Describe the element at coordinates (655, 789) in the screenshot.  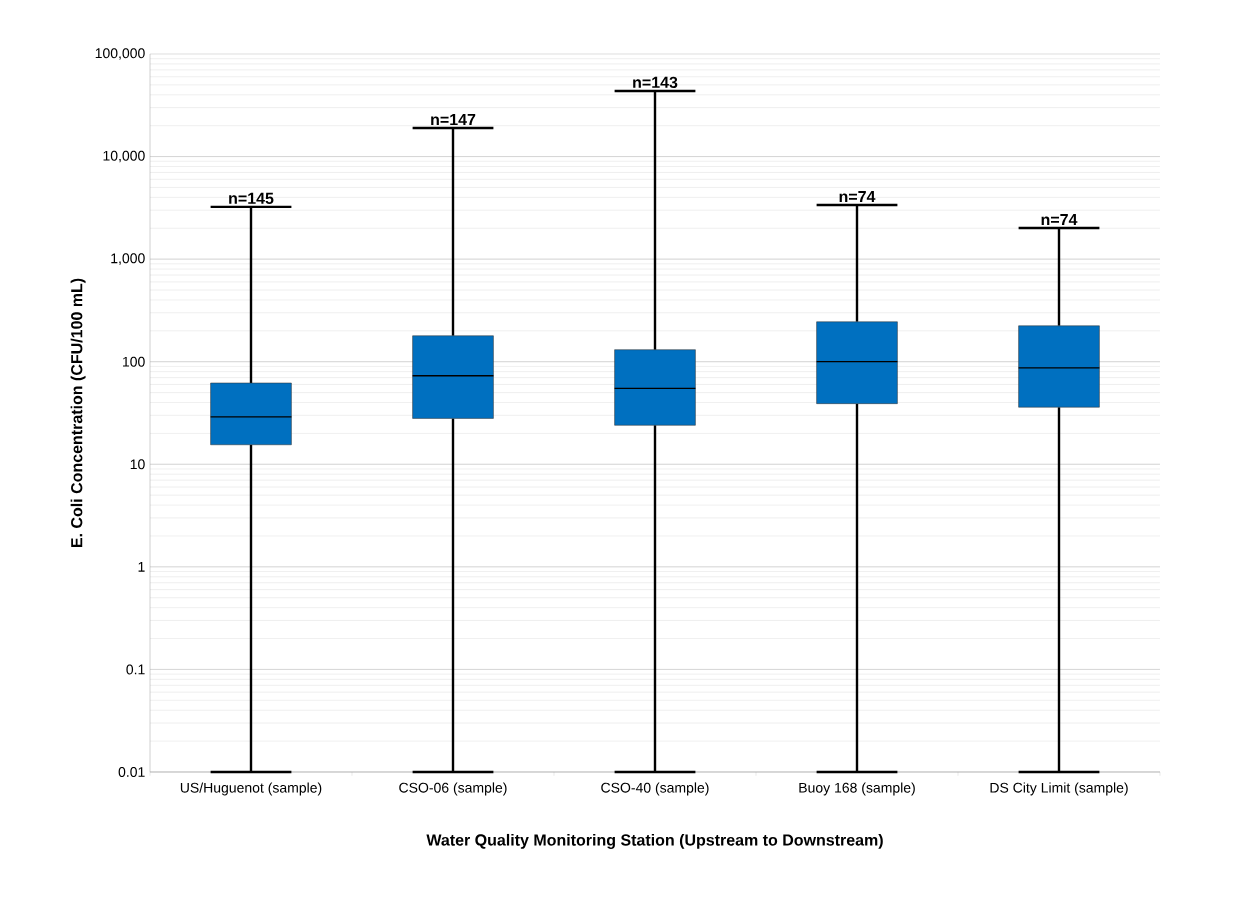
I see `x-tick-label: CSO-40 (sample)` at that location.